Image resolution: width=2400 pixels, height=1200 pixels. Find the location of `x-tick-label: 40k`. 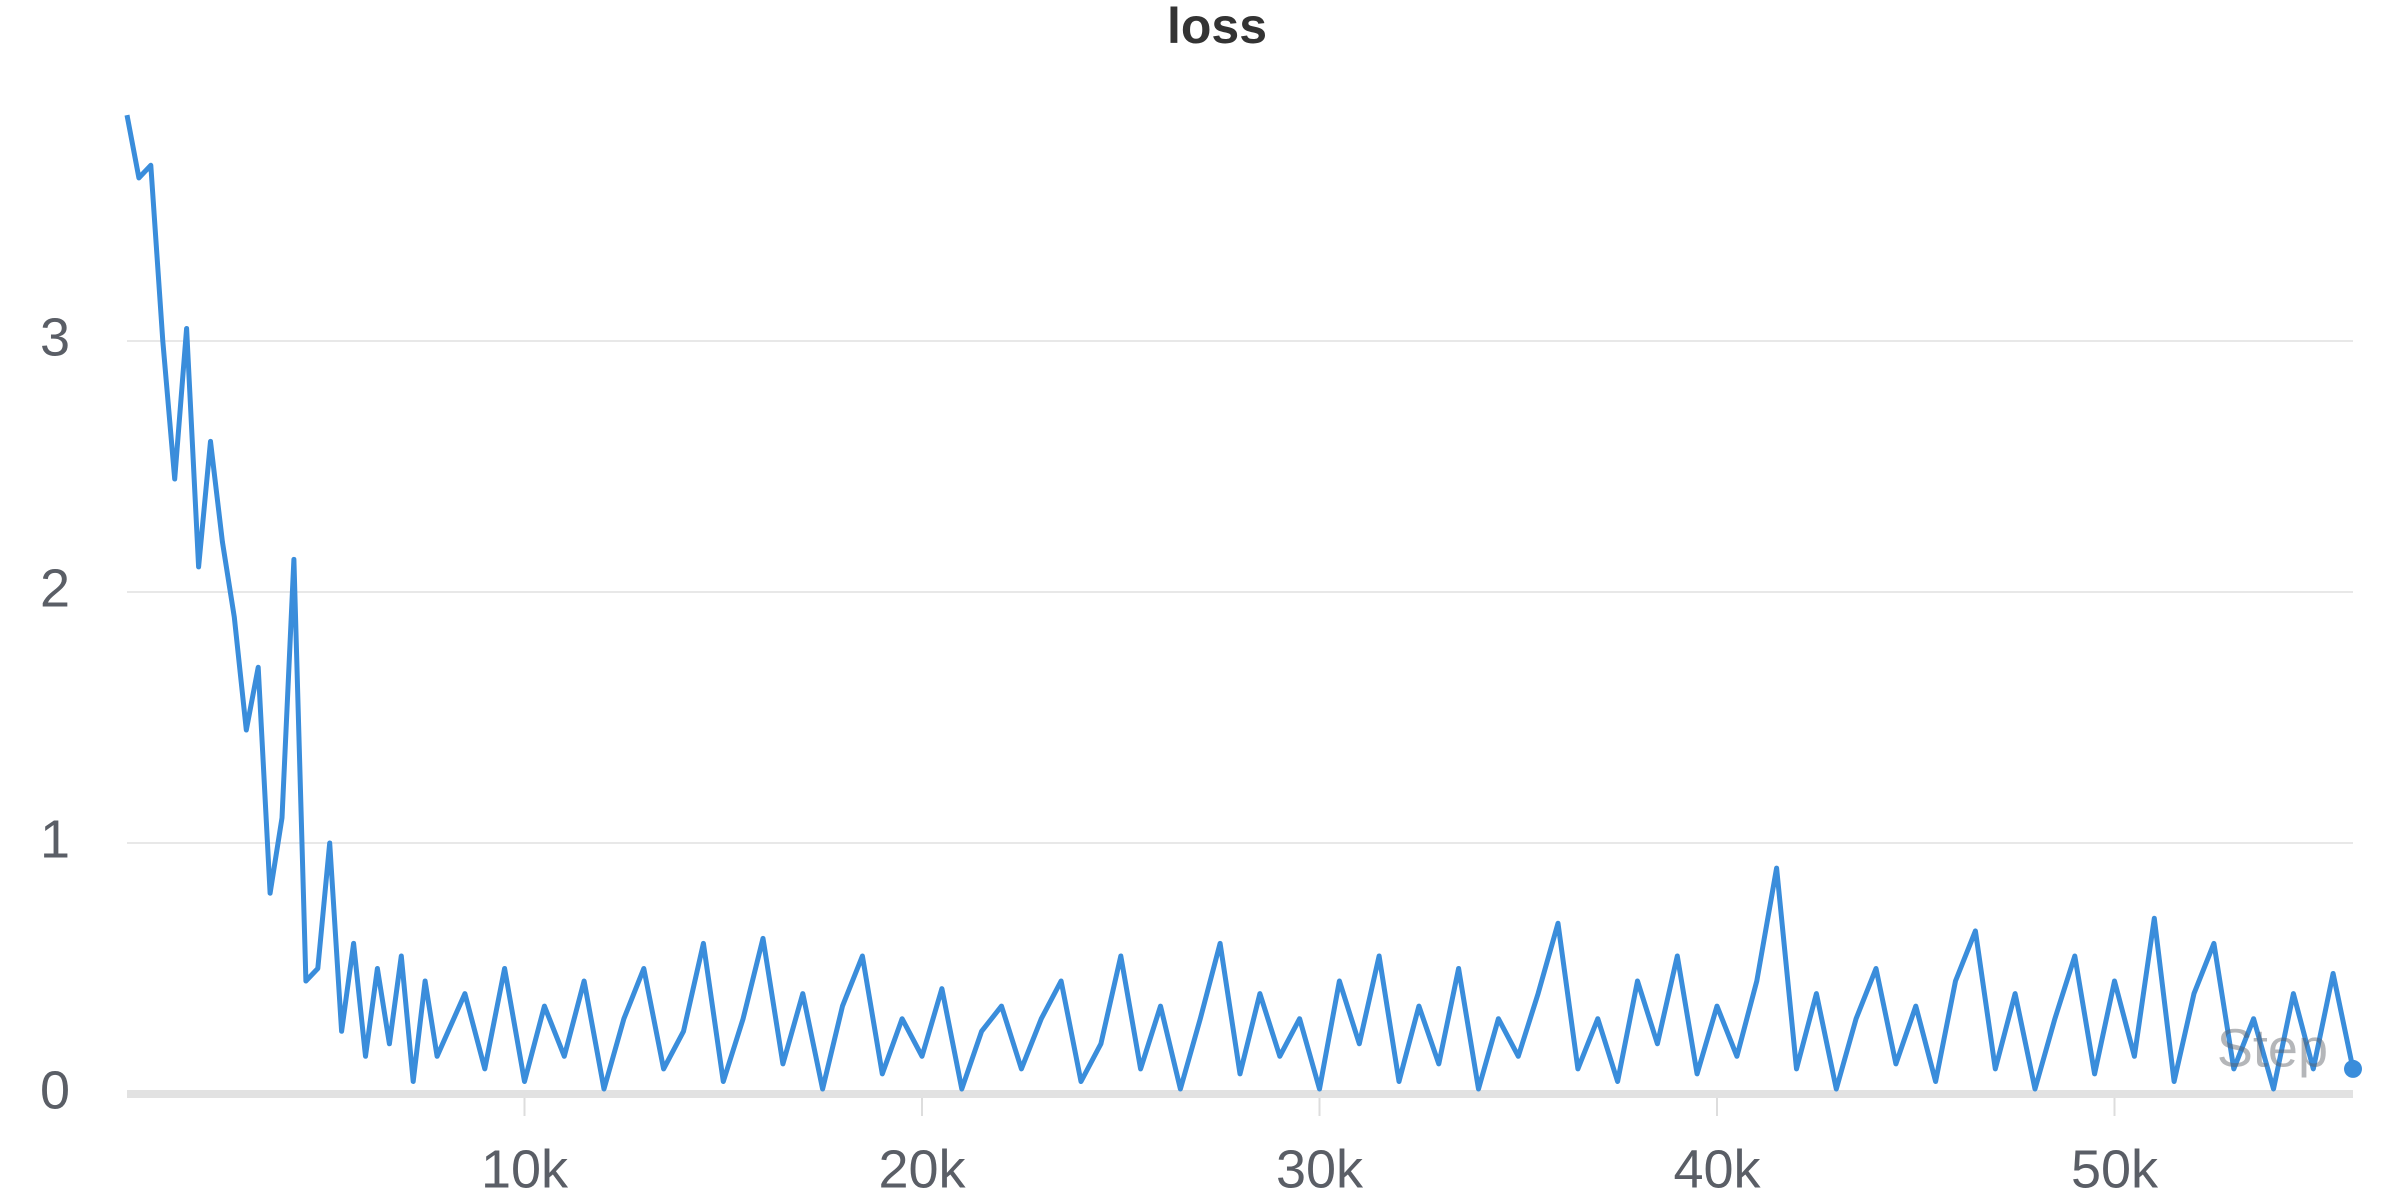

x-tick-label: 40k is located at coordinates (1717, 1169).